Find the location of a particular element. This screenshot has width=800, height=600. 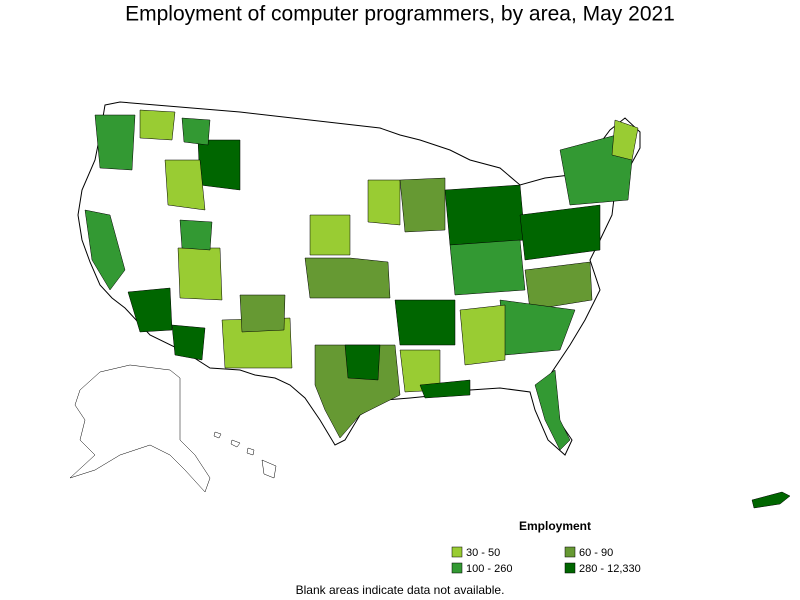

legend-label: 30 - 50 is located at coordinates (483, 553).